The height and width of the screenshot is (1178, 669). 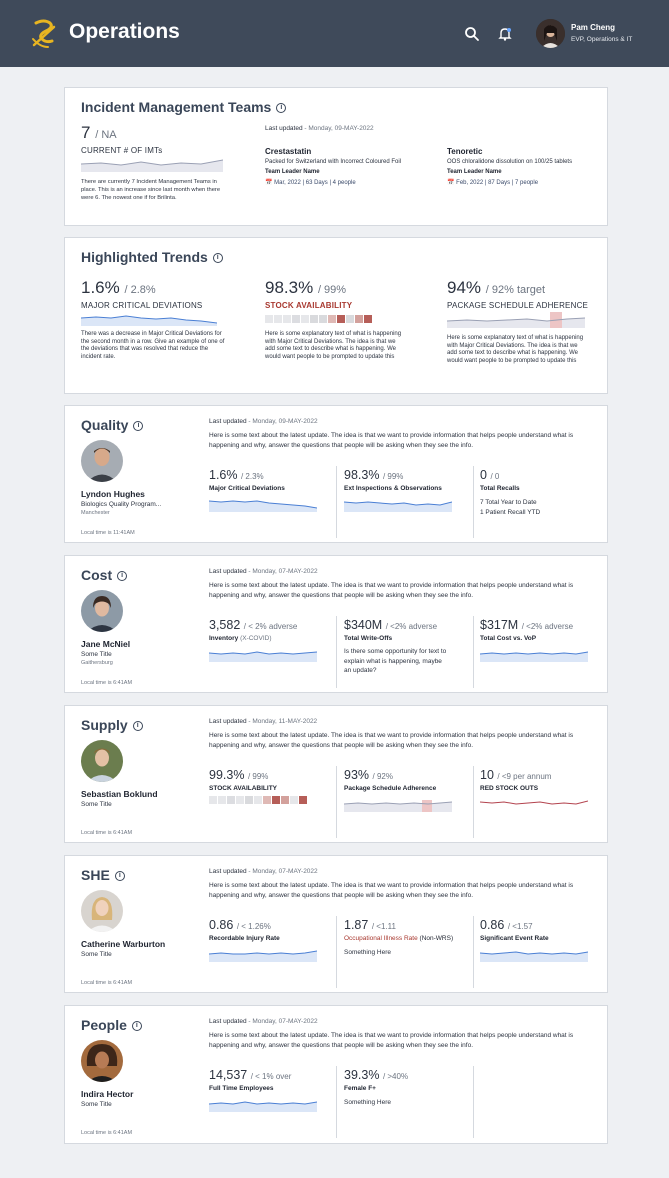 What do you see at coordinates (253, 625) in the screenshot?
I see `metric-value: 3,582 / < 2% adverse` at bounding box center [253, 625].